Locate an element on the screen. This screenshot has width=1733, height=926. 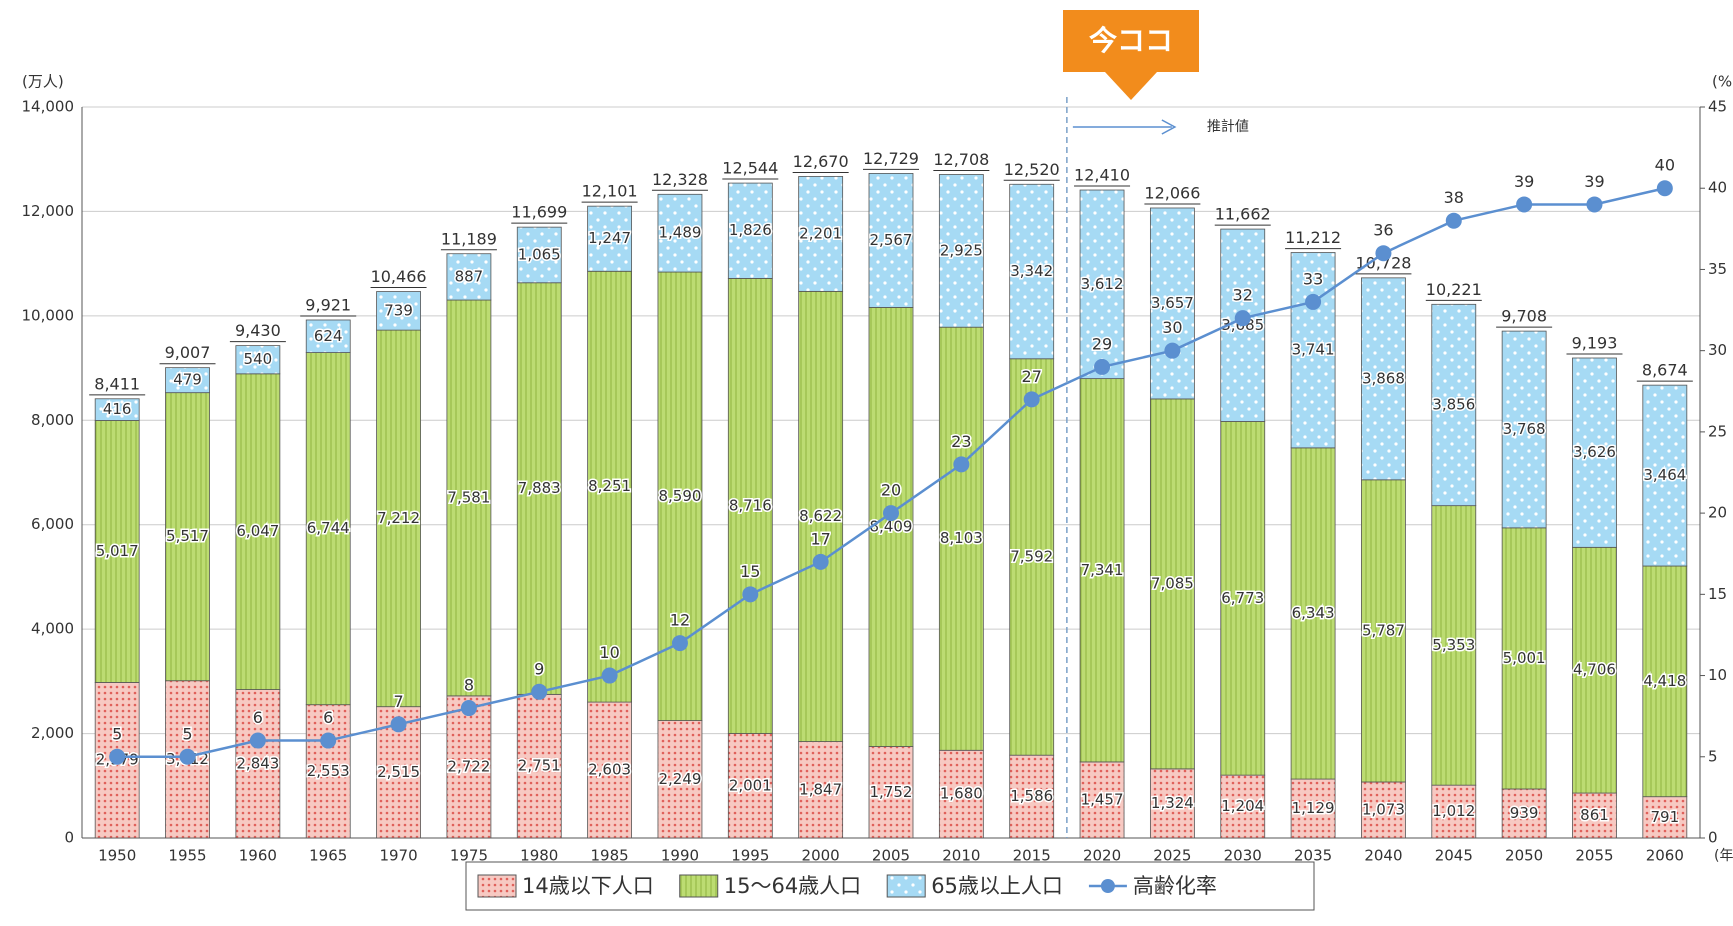
y2-tick-label: 25 is located at coordinates (1717, 431).